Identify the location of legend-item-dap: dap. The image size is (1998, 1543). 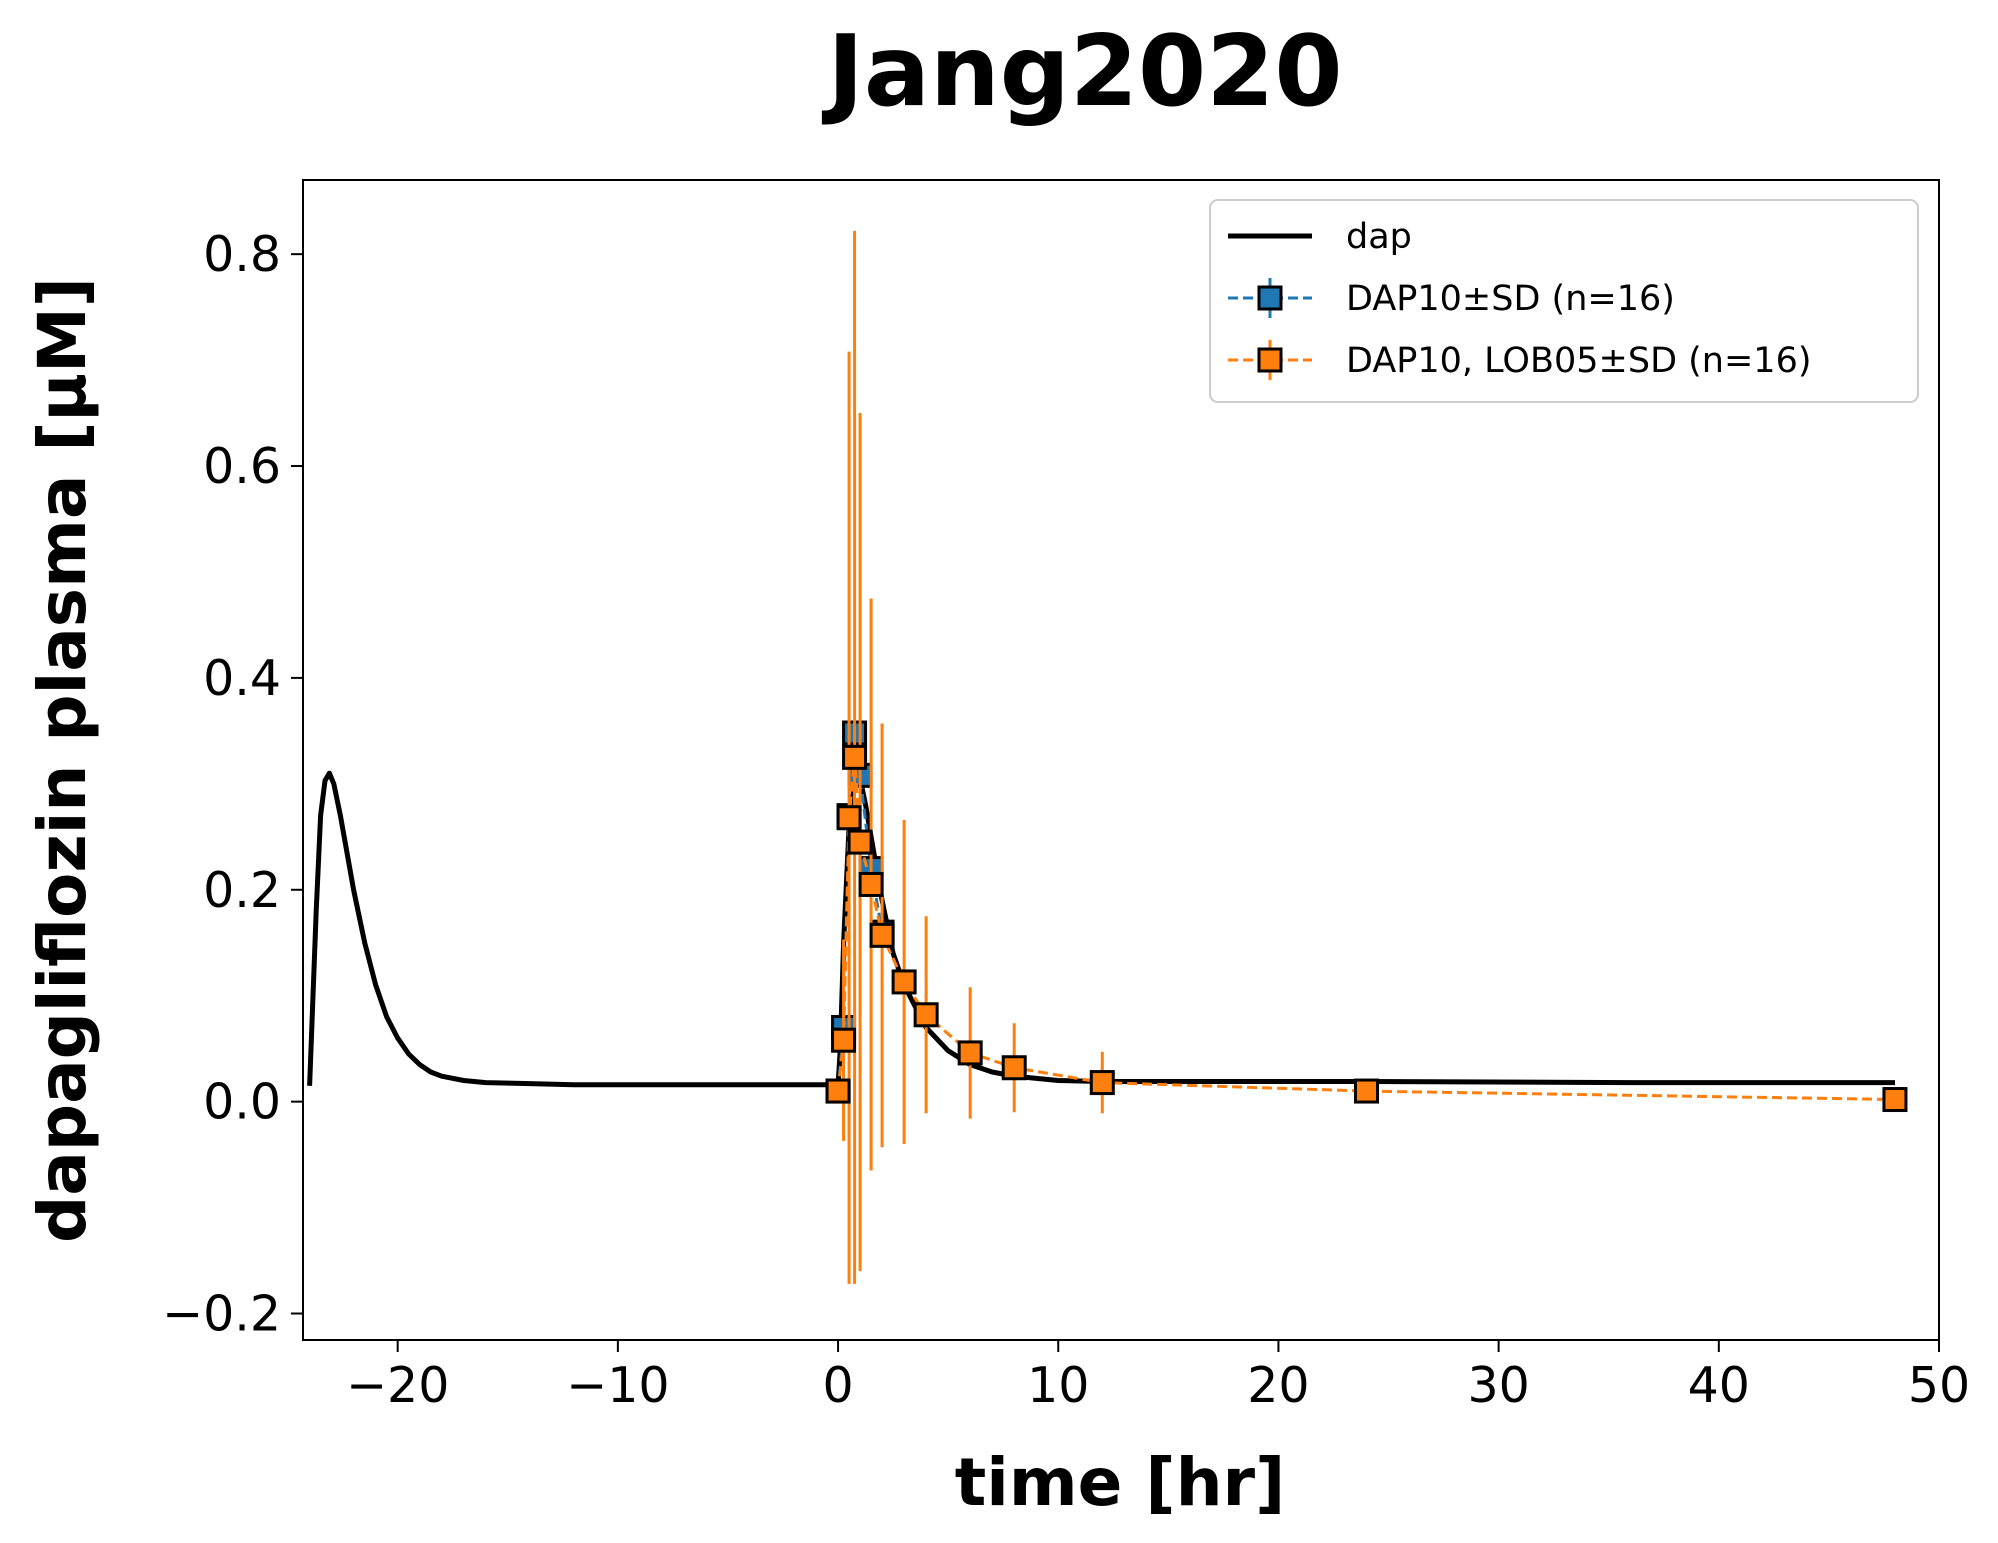
(1320, 237).